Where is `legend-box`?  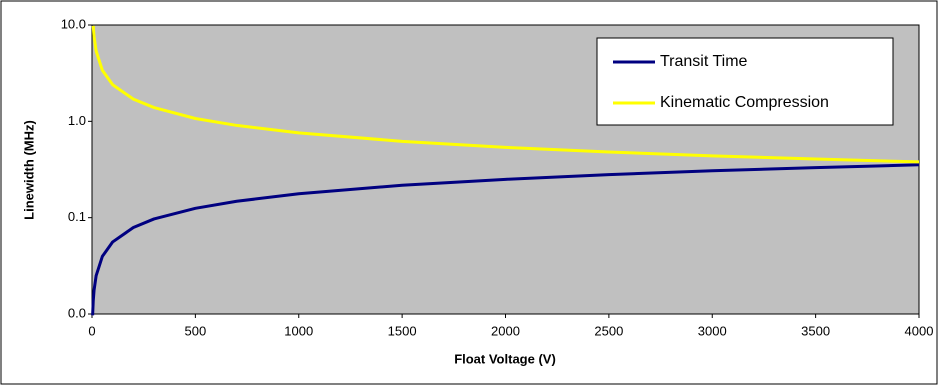 legend-box is located at coordinates (745, 81).